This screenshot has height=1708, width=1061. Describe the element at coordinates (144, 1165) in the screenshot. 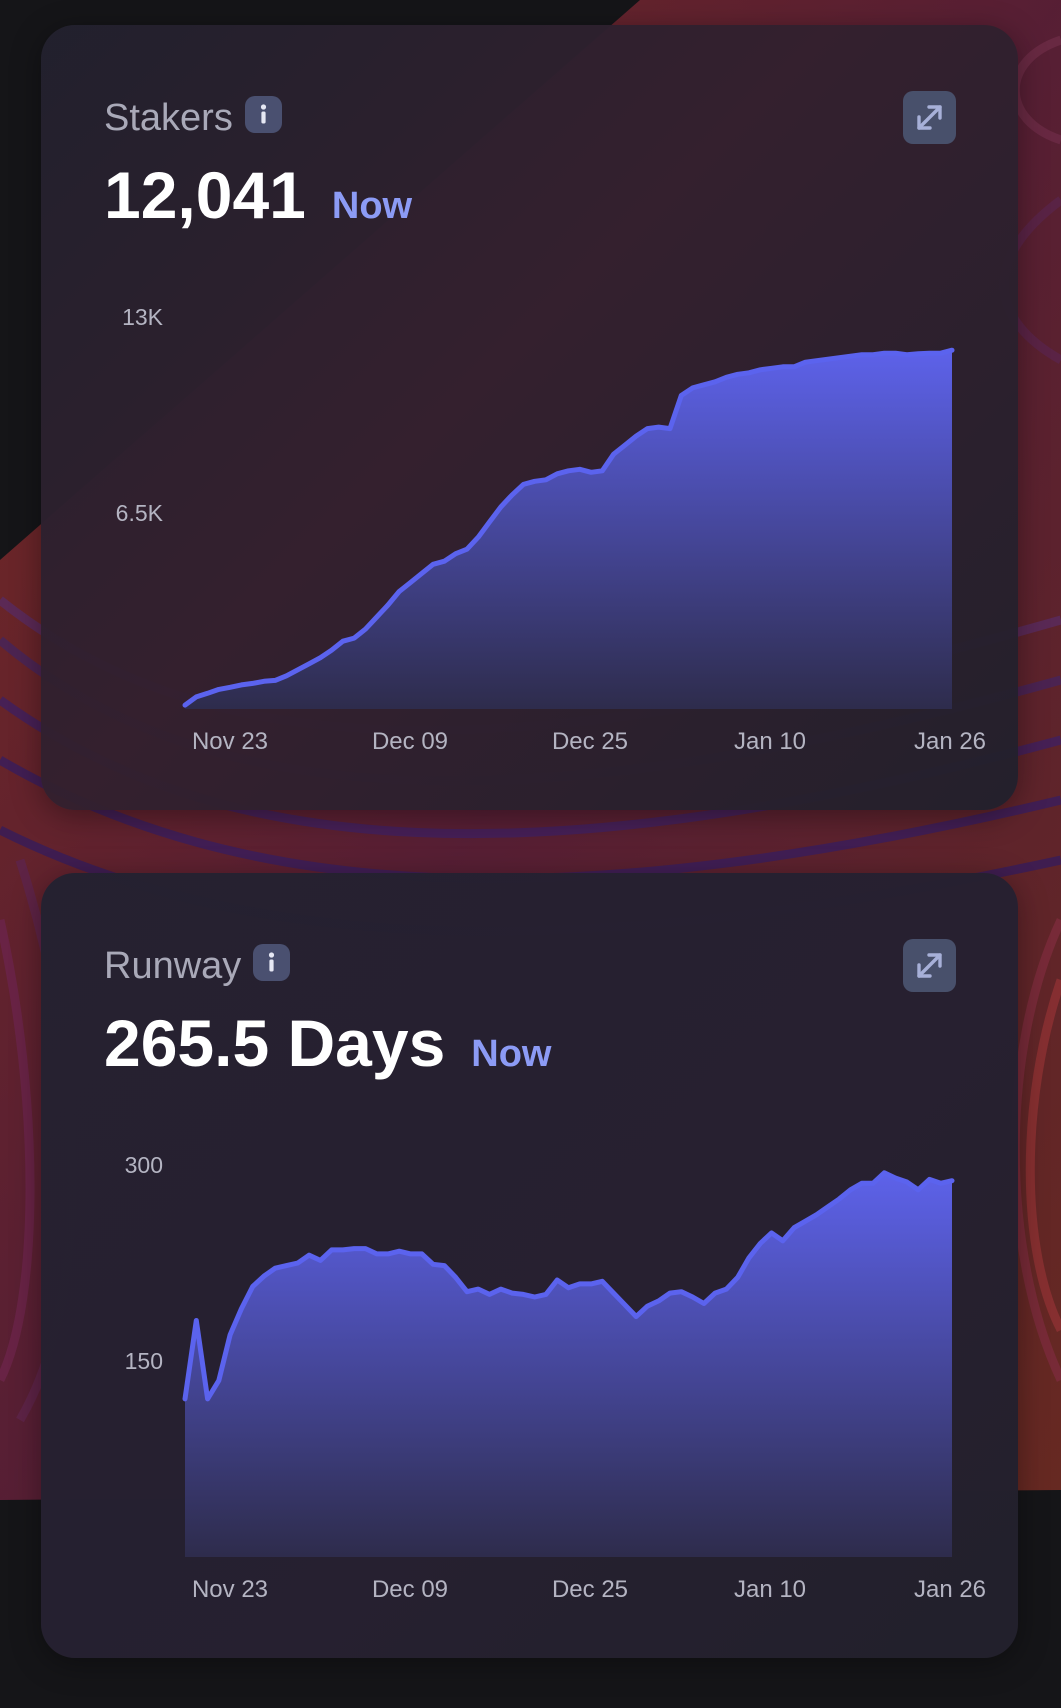

I see `y-tick-label: 300` at that location.